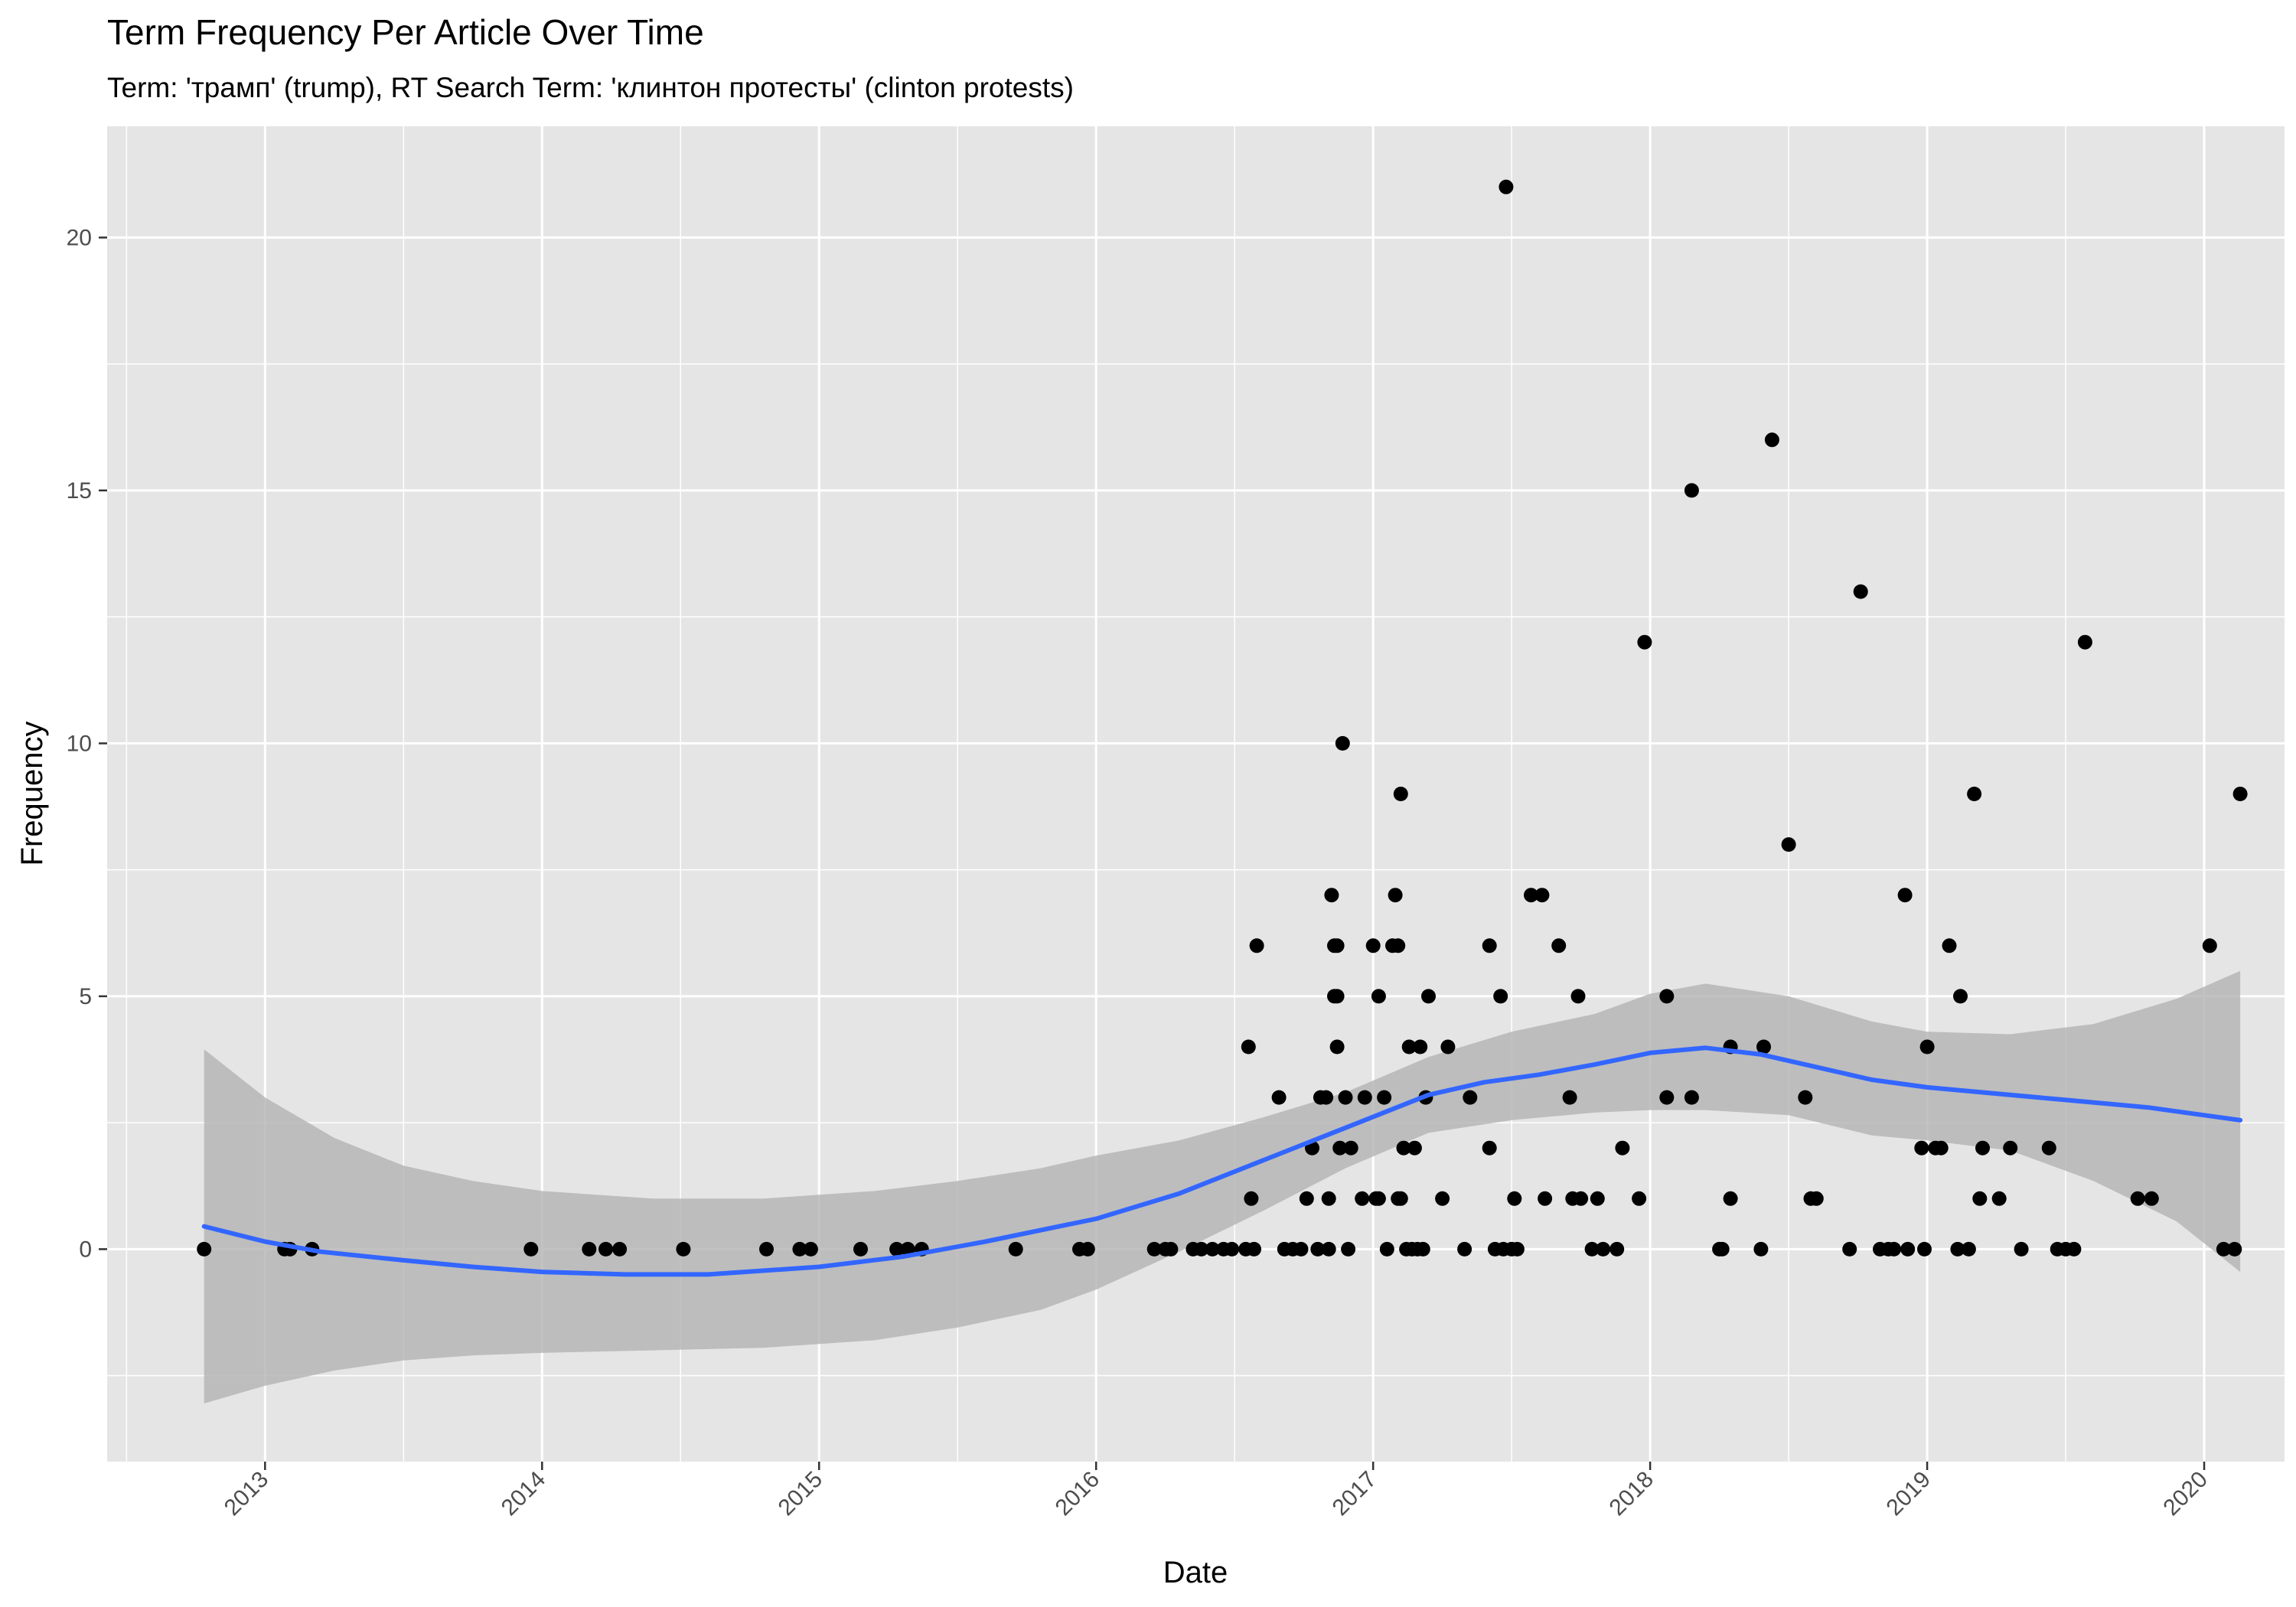  I want to click on x-tick-label: 2016, so click(1078, 1494).